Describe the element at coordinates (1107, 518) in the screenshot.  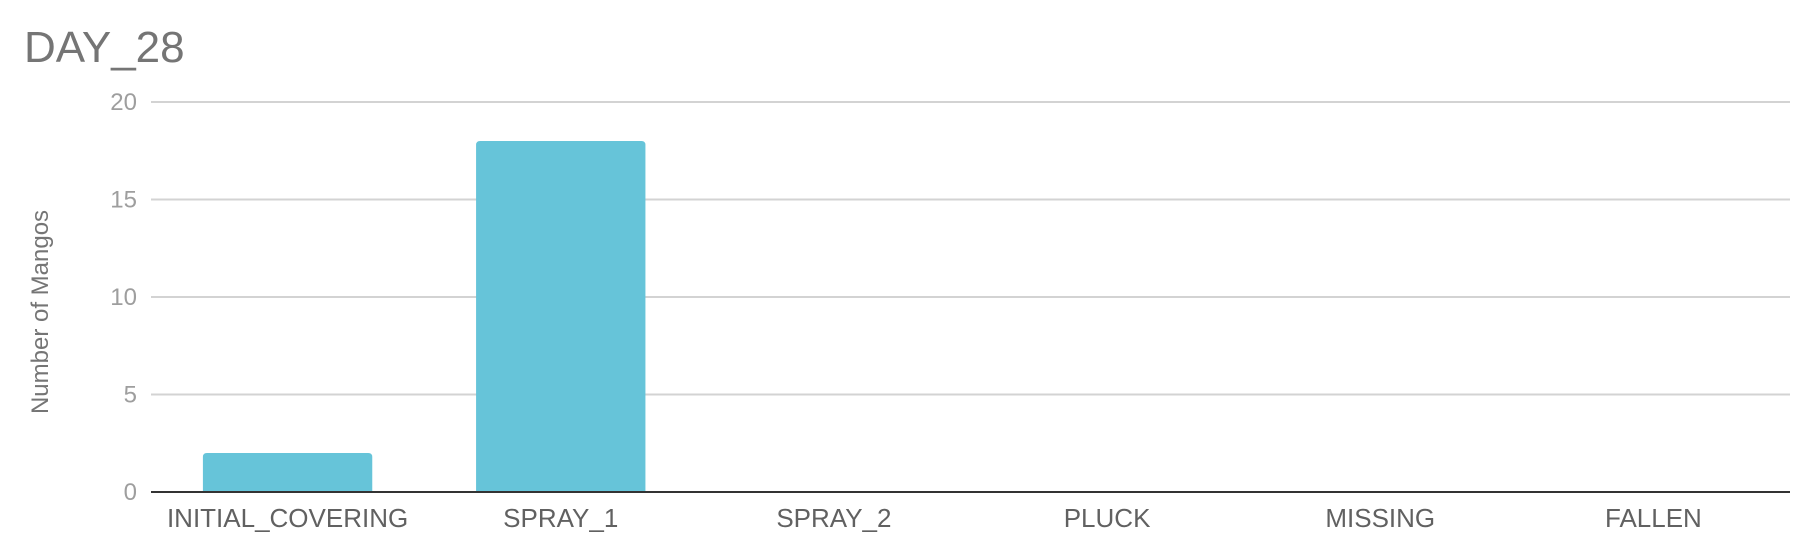
I see `x-tick-label: PLUCK` at that location.